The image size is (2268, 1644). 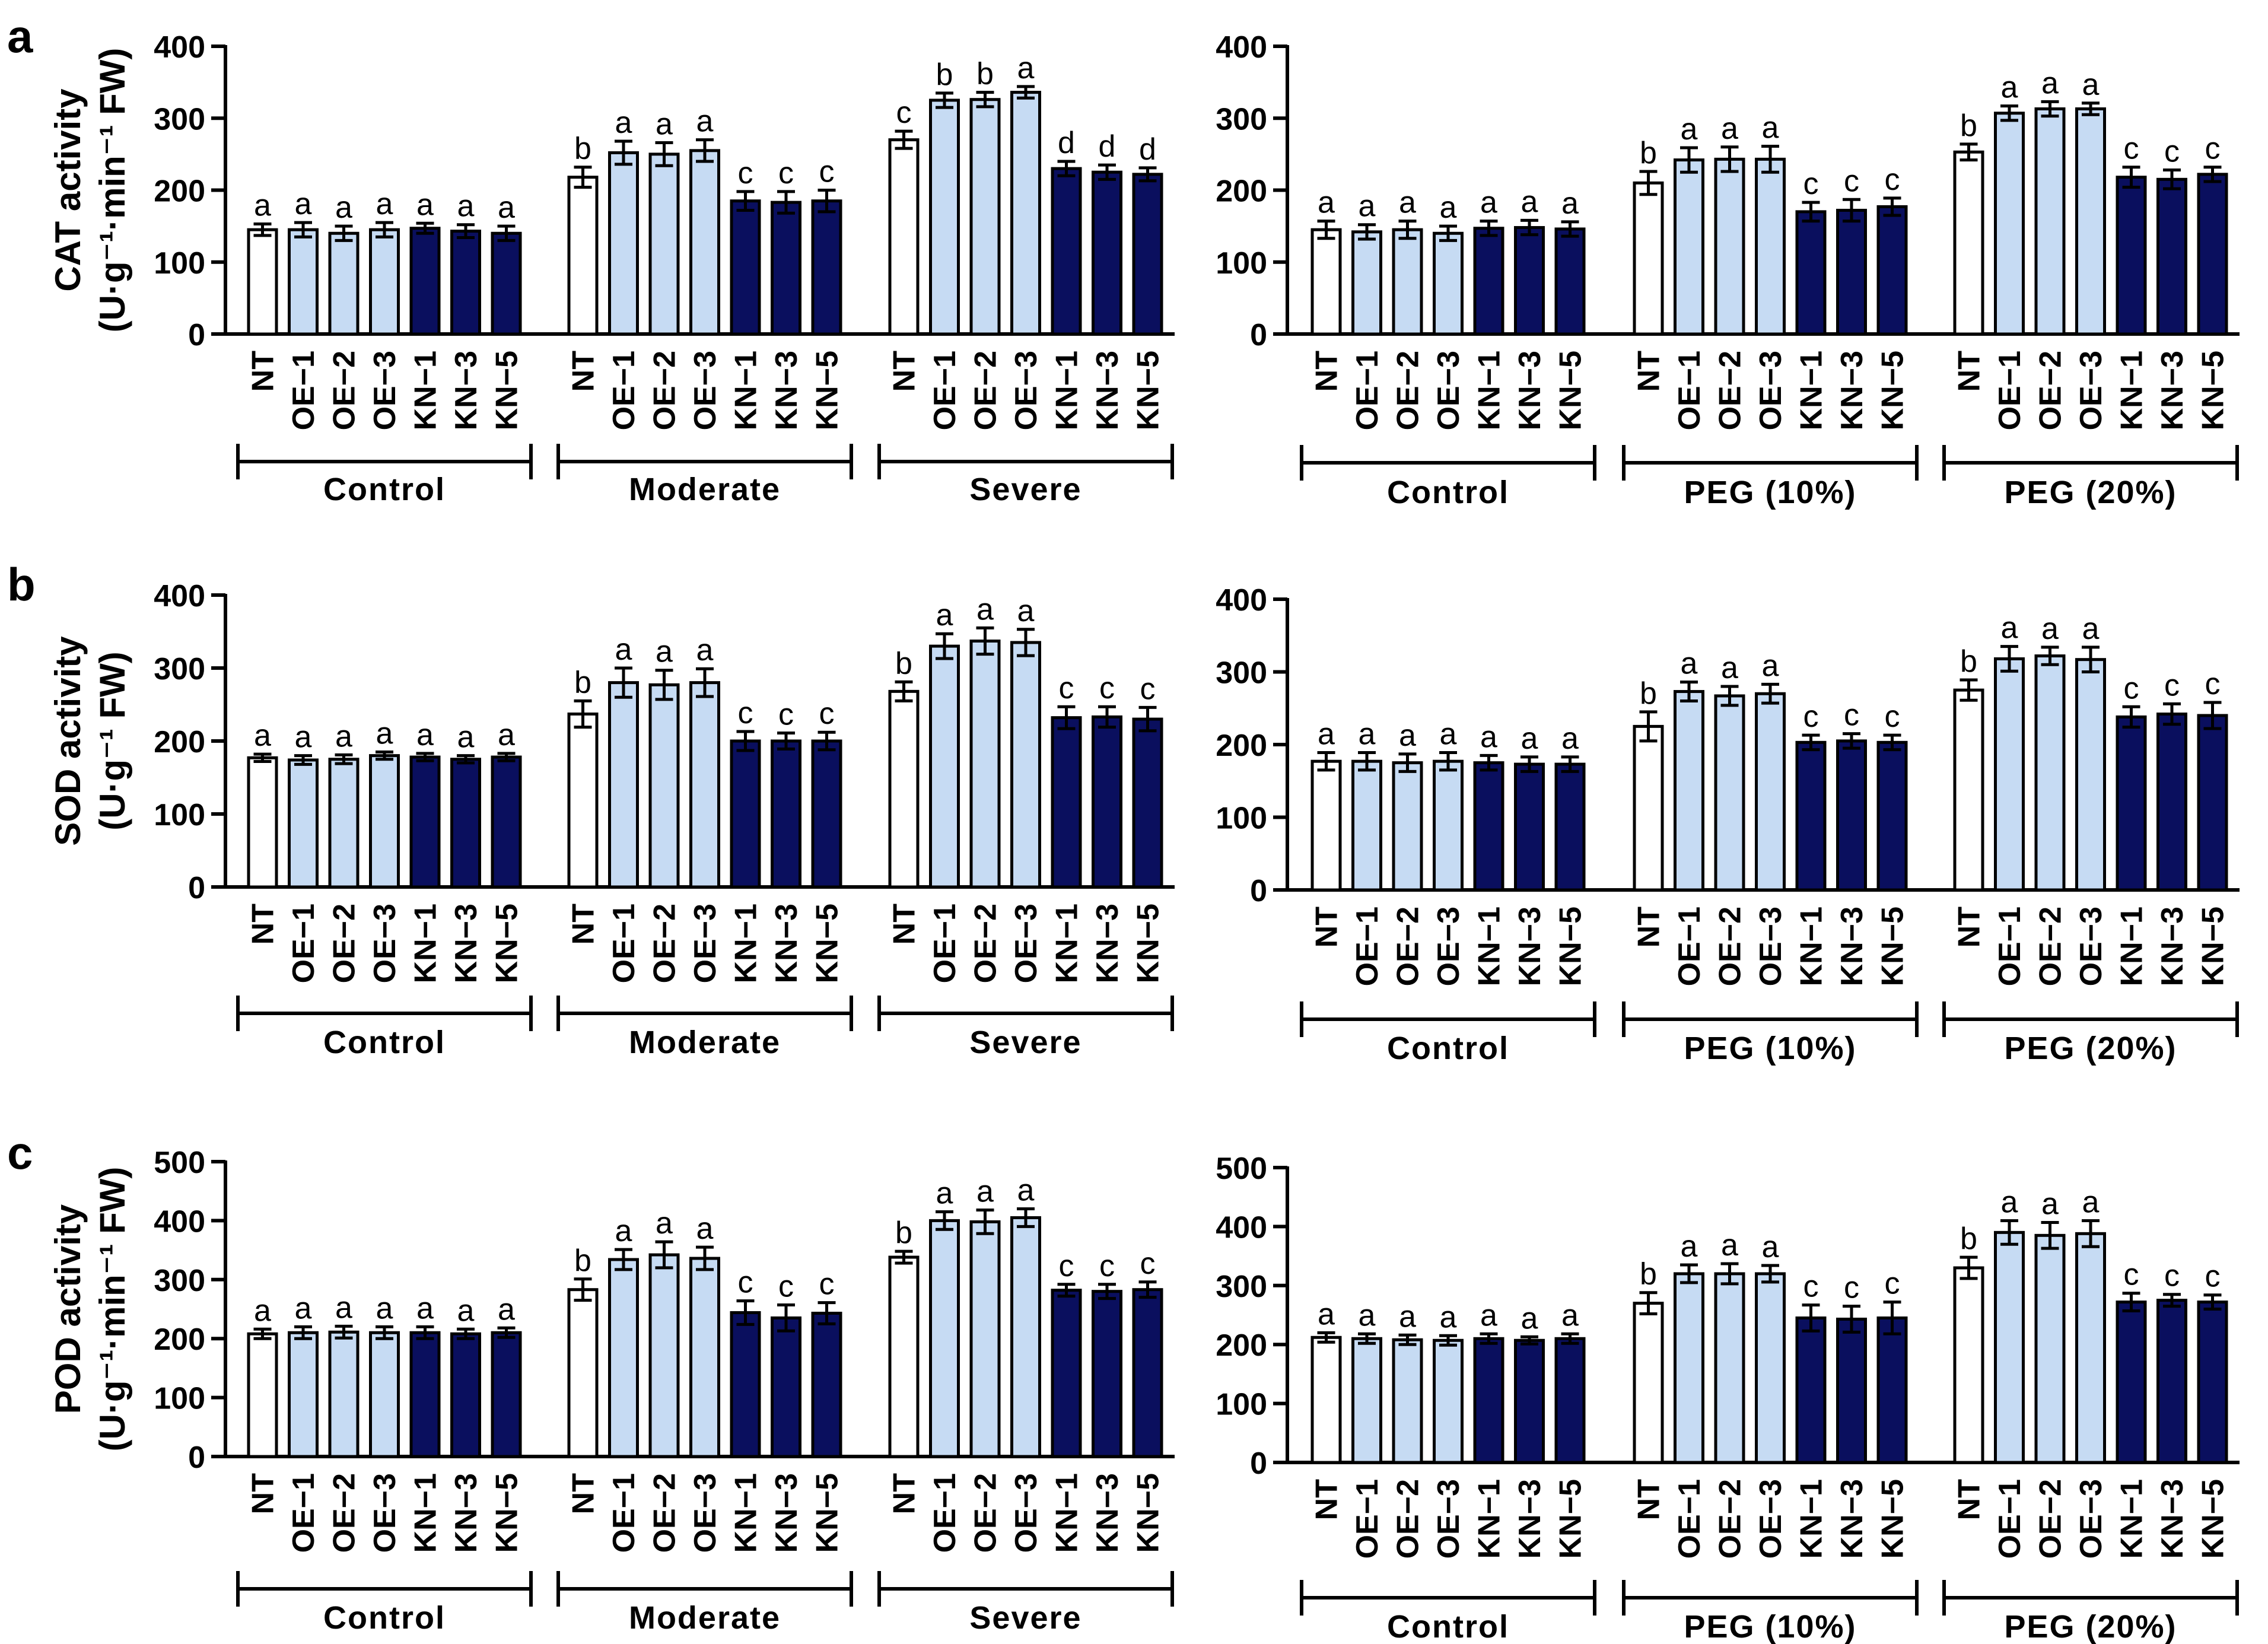 I want to click on group-label: Moderate, so click(x=705, y=489).